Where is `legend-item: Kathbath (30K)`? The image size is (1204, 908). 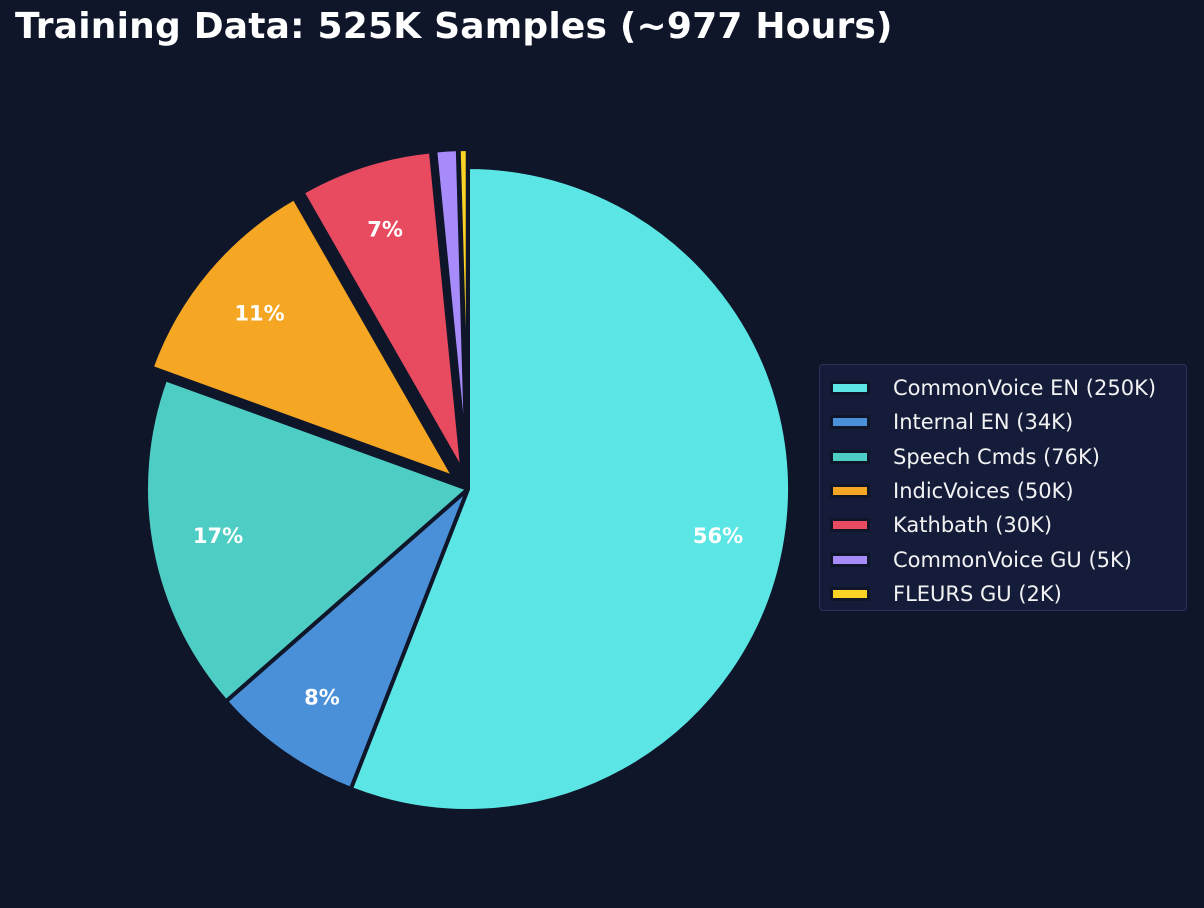 legend-item: Kathbath (30K) is located at coordinates (1008, 525).